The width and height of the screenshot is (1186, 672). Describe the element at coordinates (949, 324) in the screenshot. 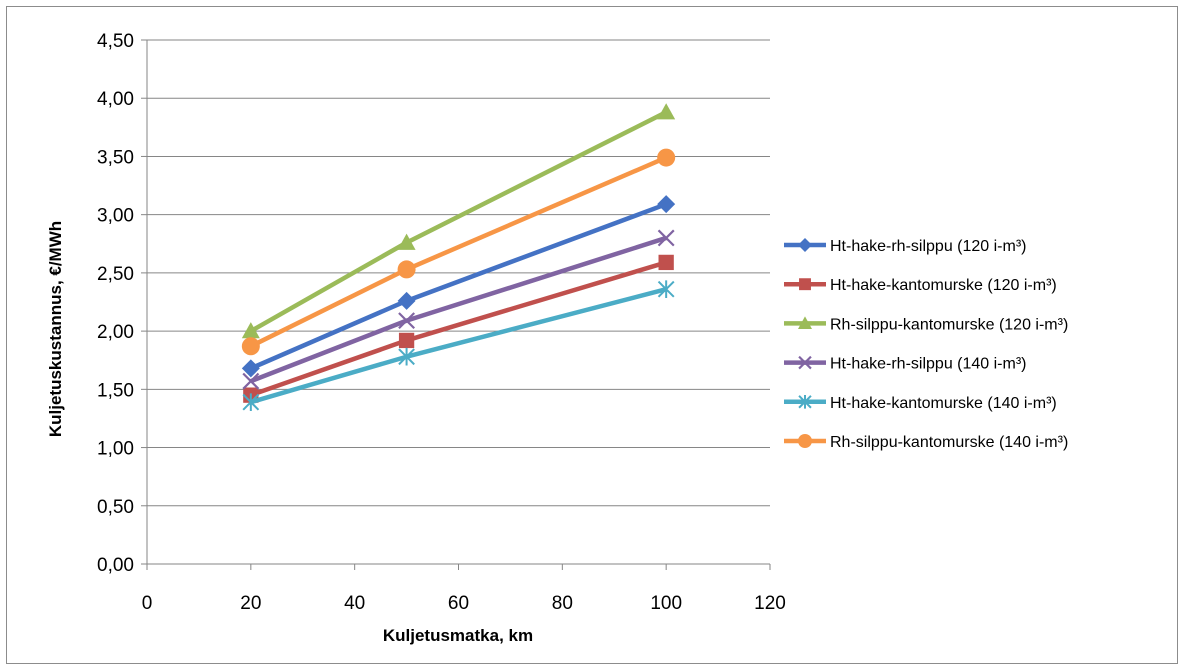

I see `legend-label: Rh-silppu-kantomurske (120 i-m³)` at that location.